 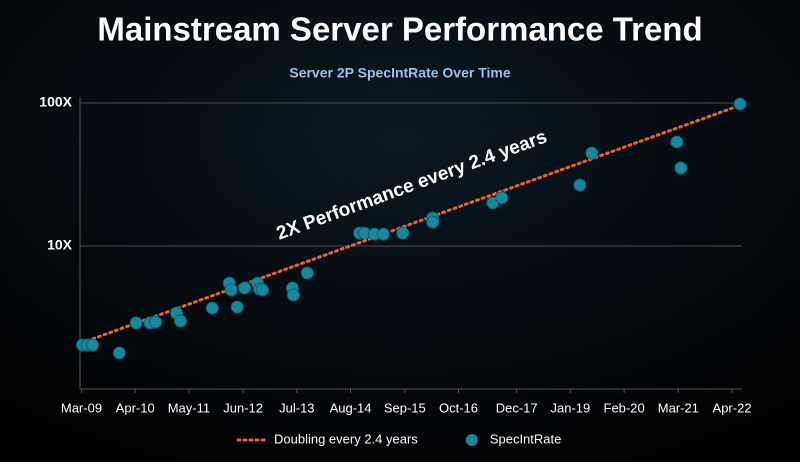 I want to click on x-tick-label: Feb-20, so click(x=624, y=407).